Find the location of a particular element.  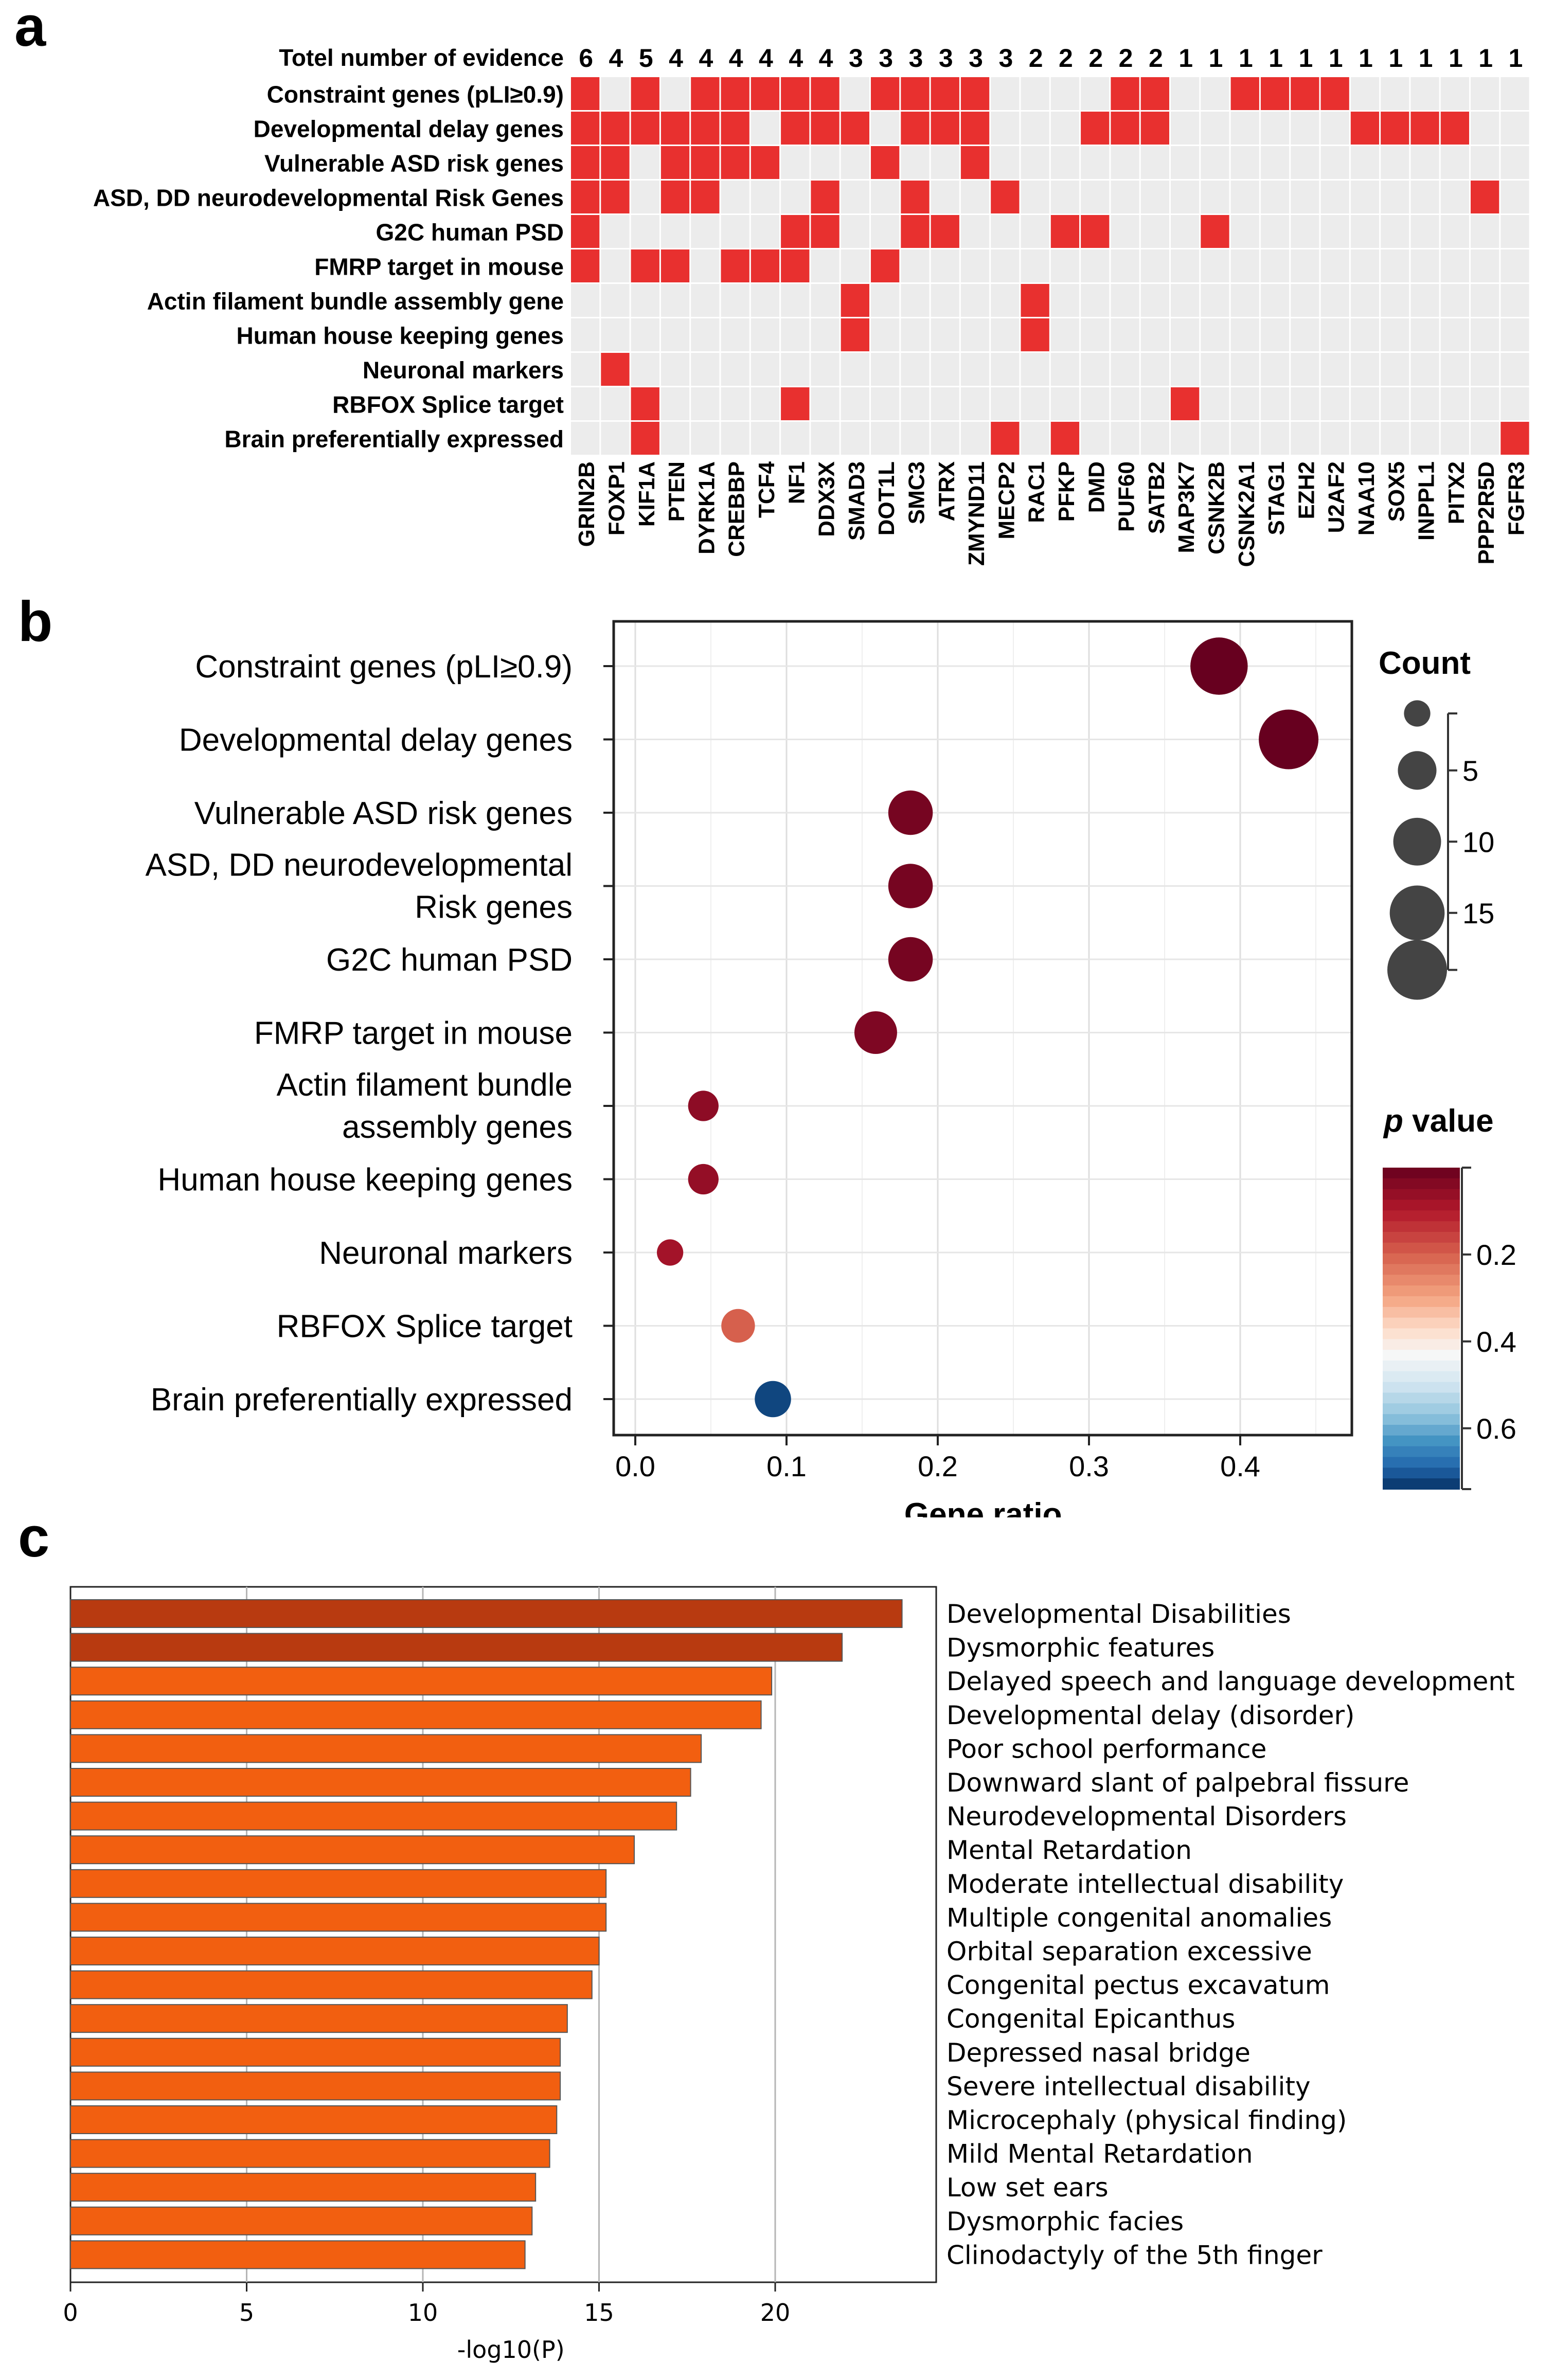

bar-label: Depressed nasal bridge is located at coordinates (1098, 2053).